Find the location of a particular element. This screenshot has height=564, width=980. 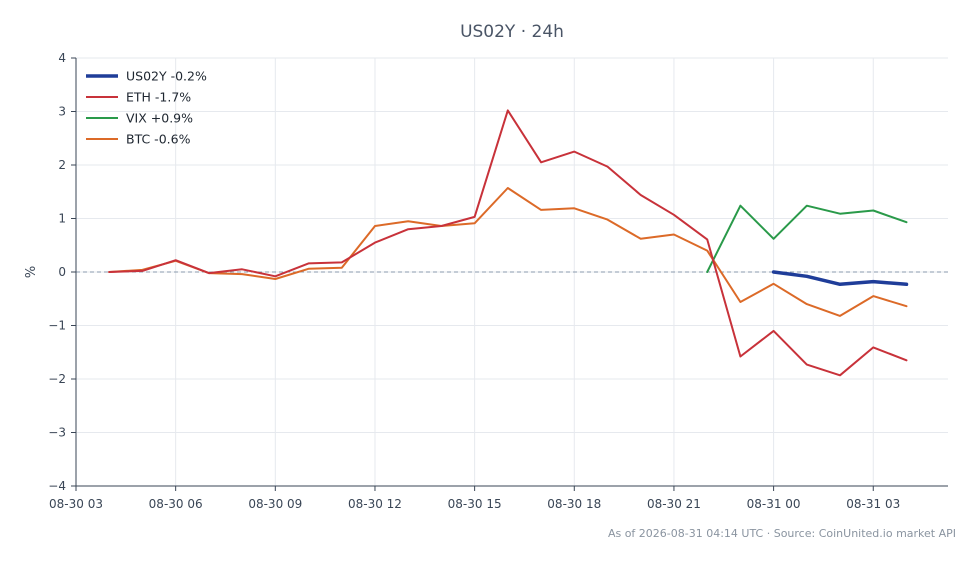

legend-label-btc: BTC -0.6% is located at coordinates (158, 139).